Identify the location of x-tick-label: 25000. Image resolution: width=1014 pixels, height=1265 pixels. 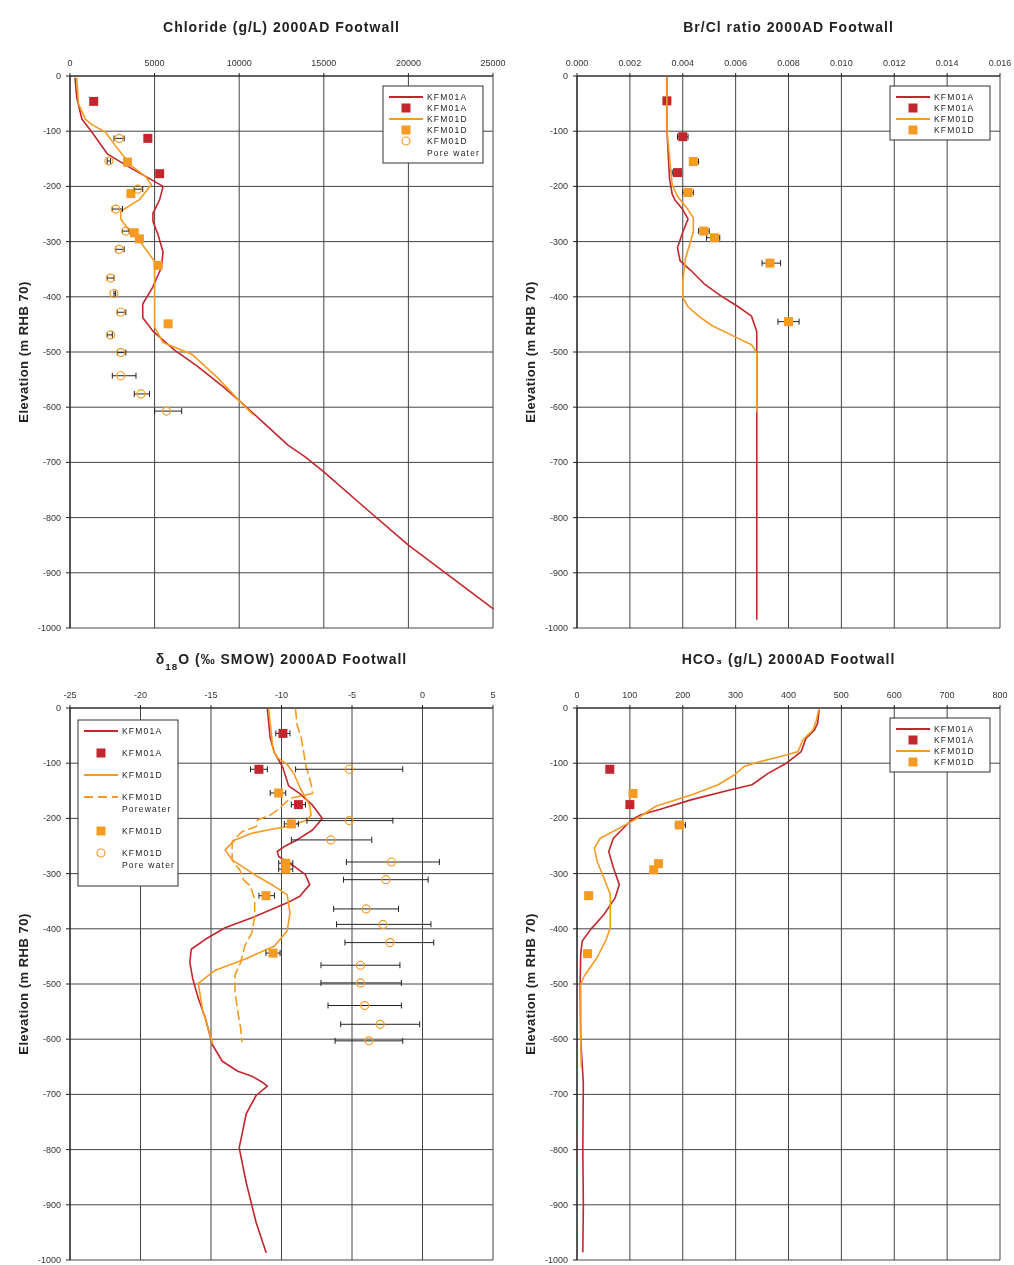
(493, 63).